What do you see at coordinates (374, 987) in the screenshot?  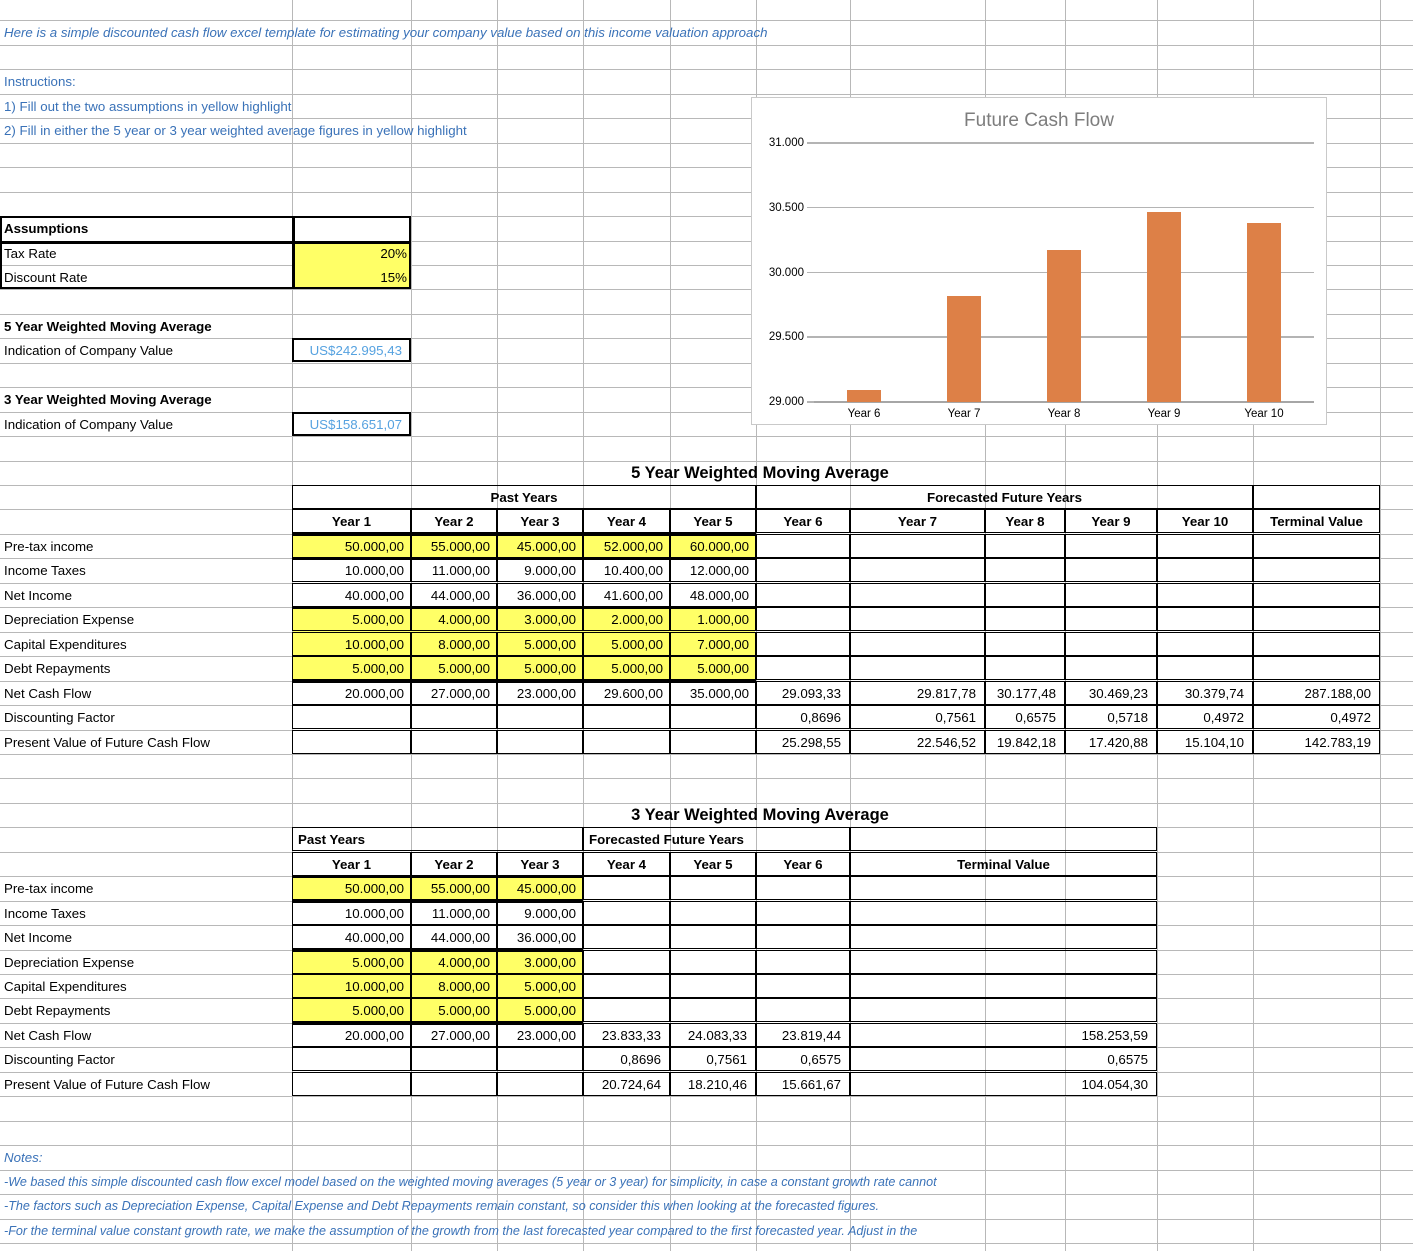 I see `table3-past-cell-4-0: 10.000,00` at bounding box center [374, 987].